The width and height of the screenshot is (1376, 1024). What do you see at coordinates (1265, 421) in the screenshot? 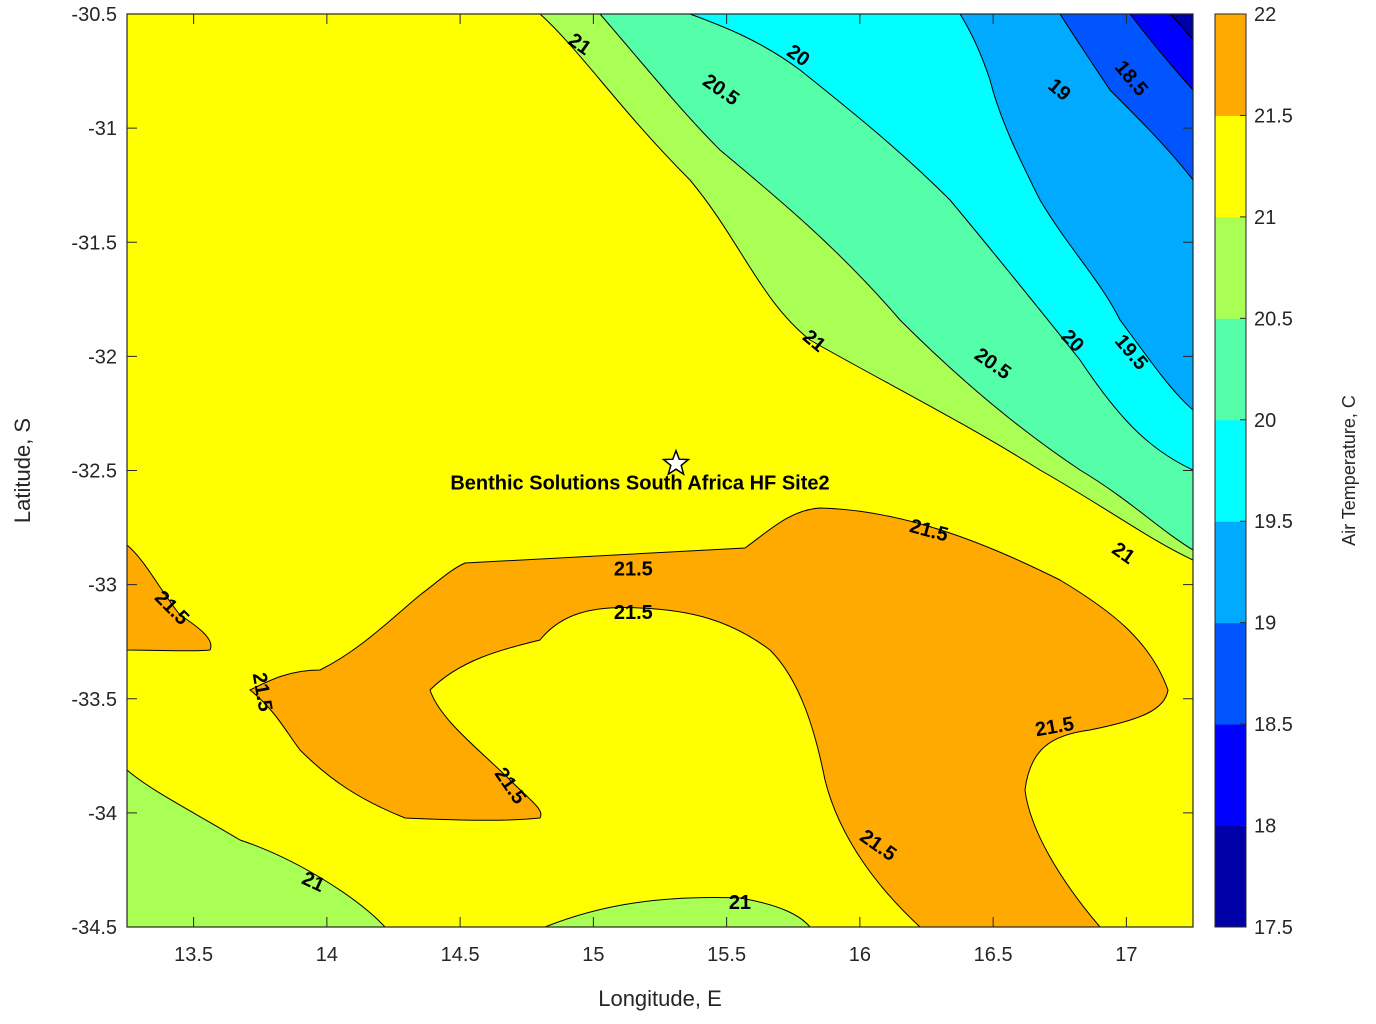
I see `colorbar-tick-label: 20` at bounding box center [1265, 421].